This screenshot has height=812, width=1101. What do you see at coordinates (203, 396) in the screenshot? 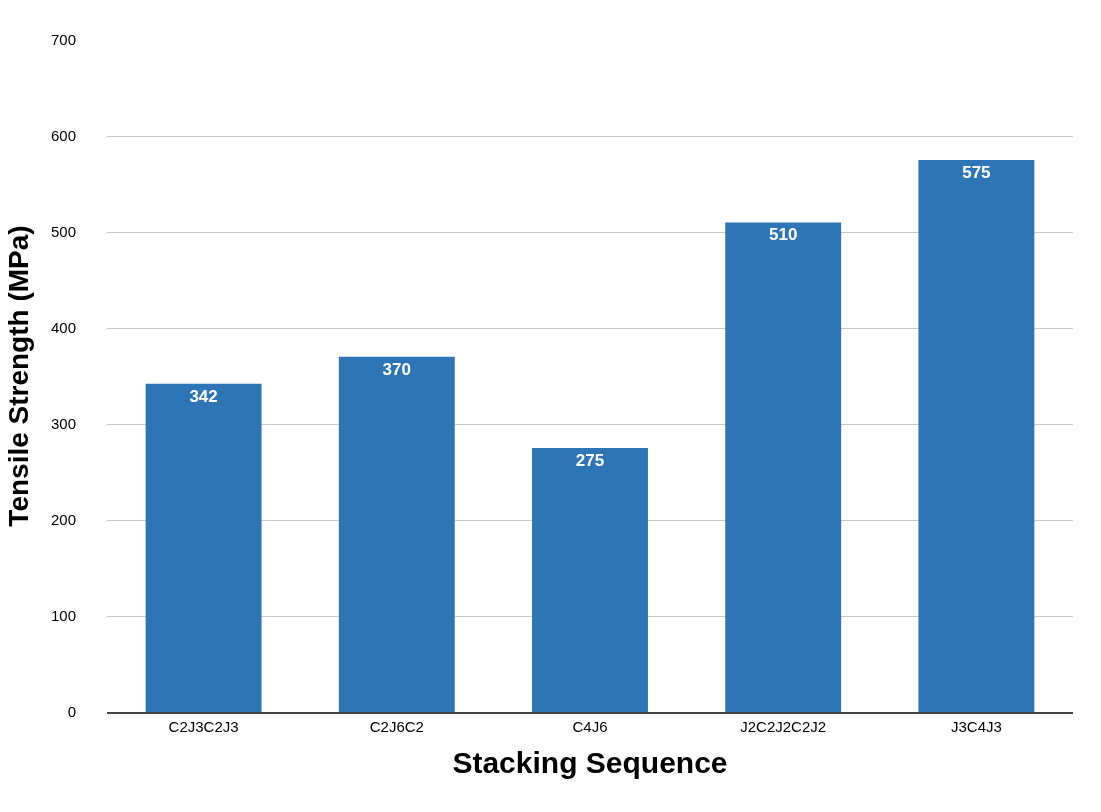
I see `data-label: 342` at bounding box center [203, 396].